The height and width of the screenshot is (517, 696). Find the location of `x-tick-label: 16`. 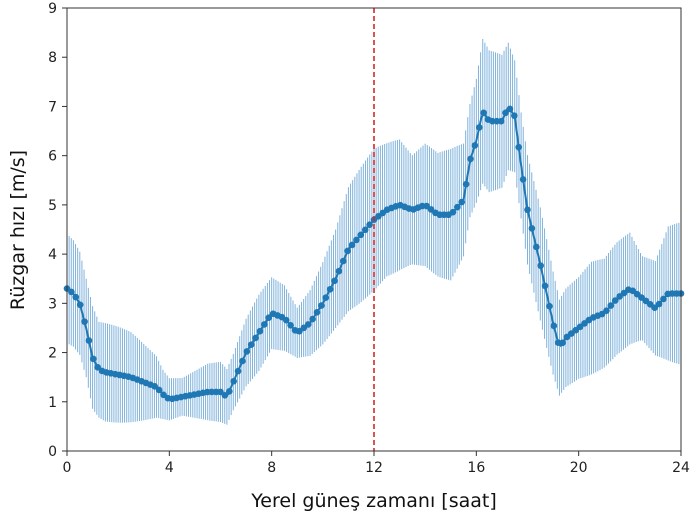

x-tick-label: 16 is located at coordinates (476, 468).